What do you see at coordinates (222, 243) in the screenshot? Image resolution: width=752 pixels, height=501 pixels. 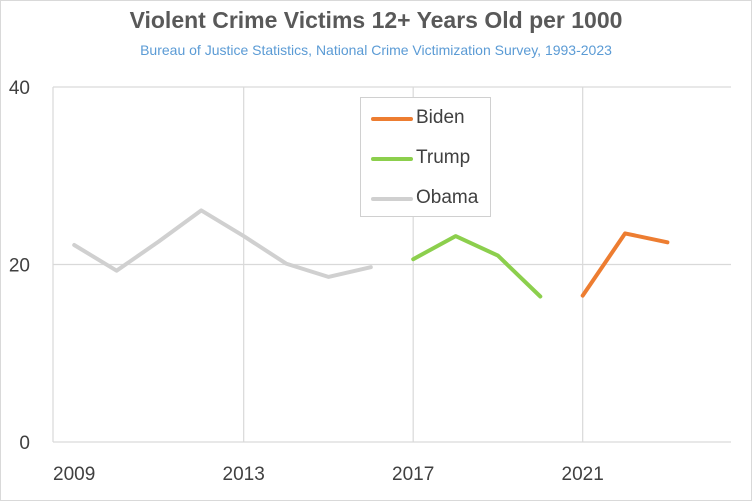 I see `series-line-obama` at bounding box center [222, 243].